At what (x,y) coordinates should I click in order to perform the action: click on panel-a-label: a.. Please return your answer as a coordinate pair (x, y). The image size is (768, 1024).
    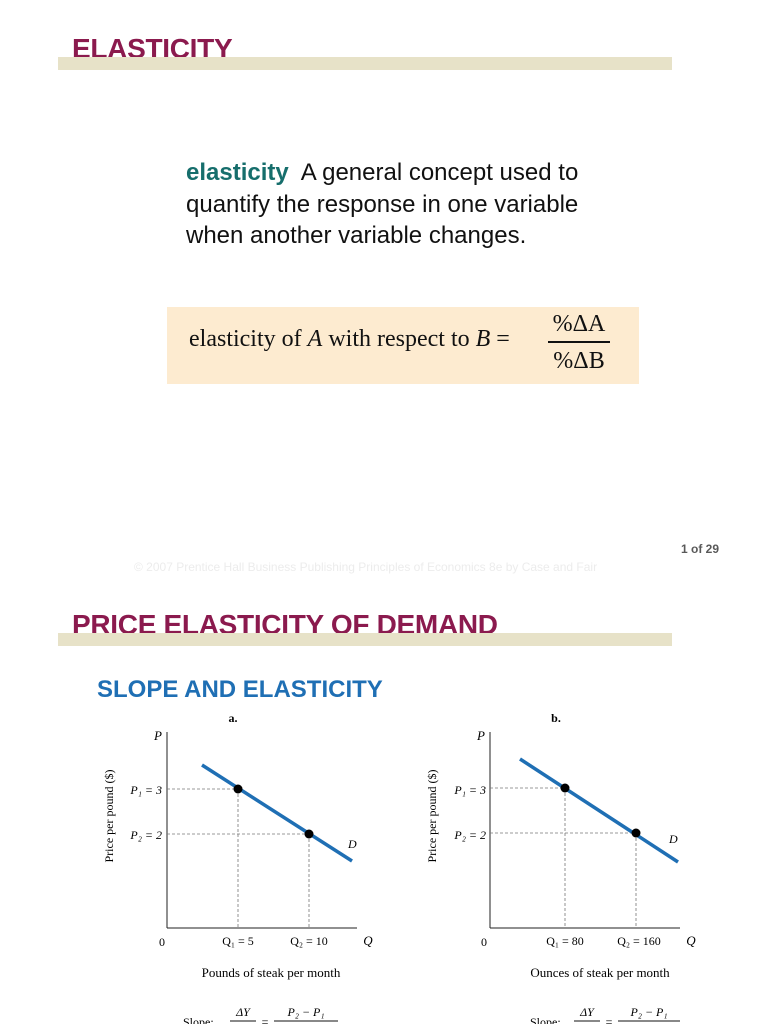
    Looking at the image, I should click on (233, 718).